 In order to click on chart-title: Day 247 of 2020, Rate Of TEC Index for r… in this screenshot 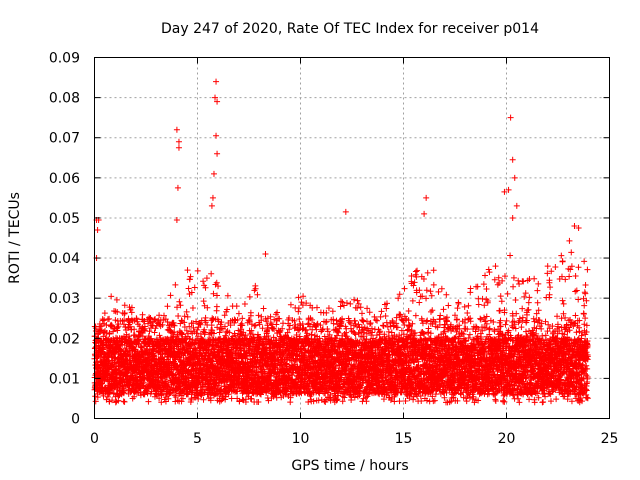, I will do `click(350, 29)`.